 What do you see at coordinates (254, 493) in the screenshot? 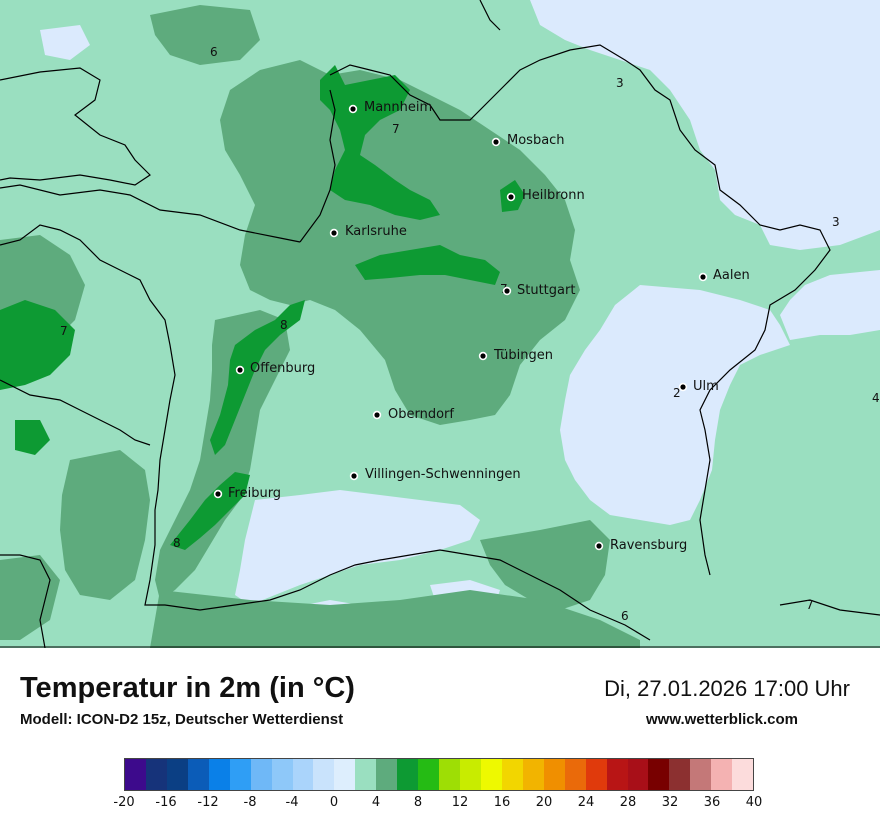
I see `city-label: Freiburg` at bounding box center [254, 493].